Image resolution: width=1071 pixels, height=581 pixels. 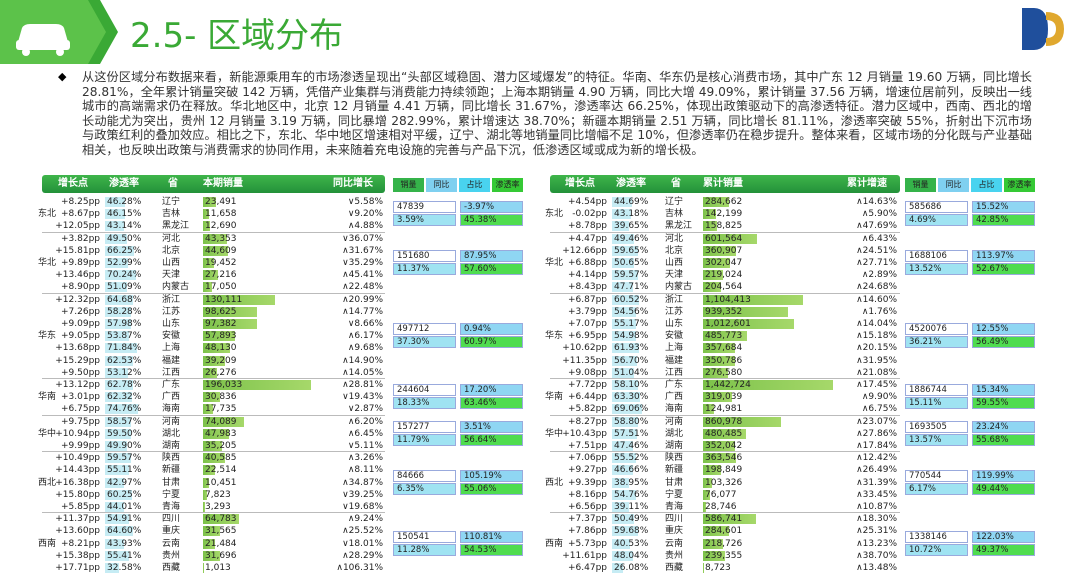 I want to click on growth-point: +4.54pp, so click(x=587, y=202).